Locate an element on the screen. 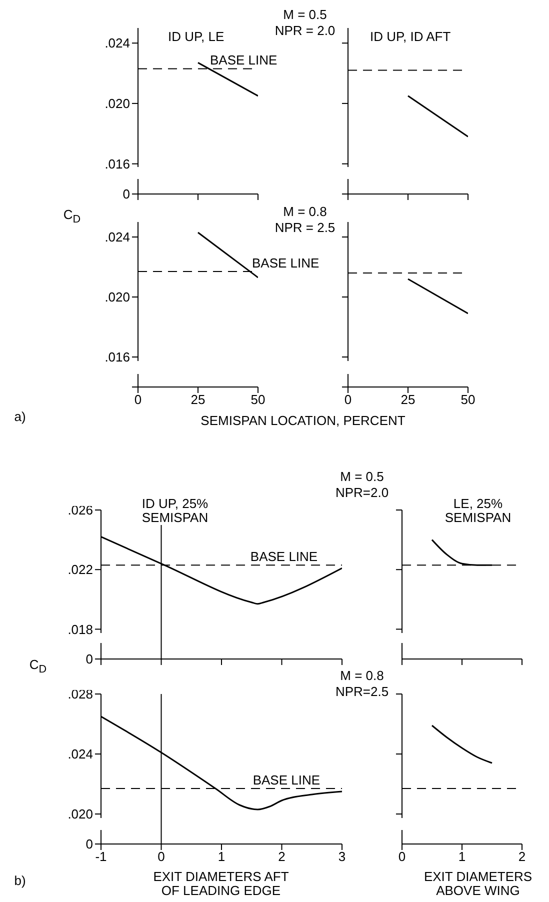 The width and height of the screenshot is (549, 902). y-tick-label: .018 is located at coordinates (80, 629).